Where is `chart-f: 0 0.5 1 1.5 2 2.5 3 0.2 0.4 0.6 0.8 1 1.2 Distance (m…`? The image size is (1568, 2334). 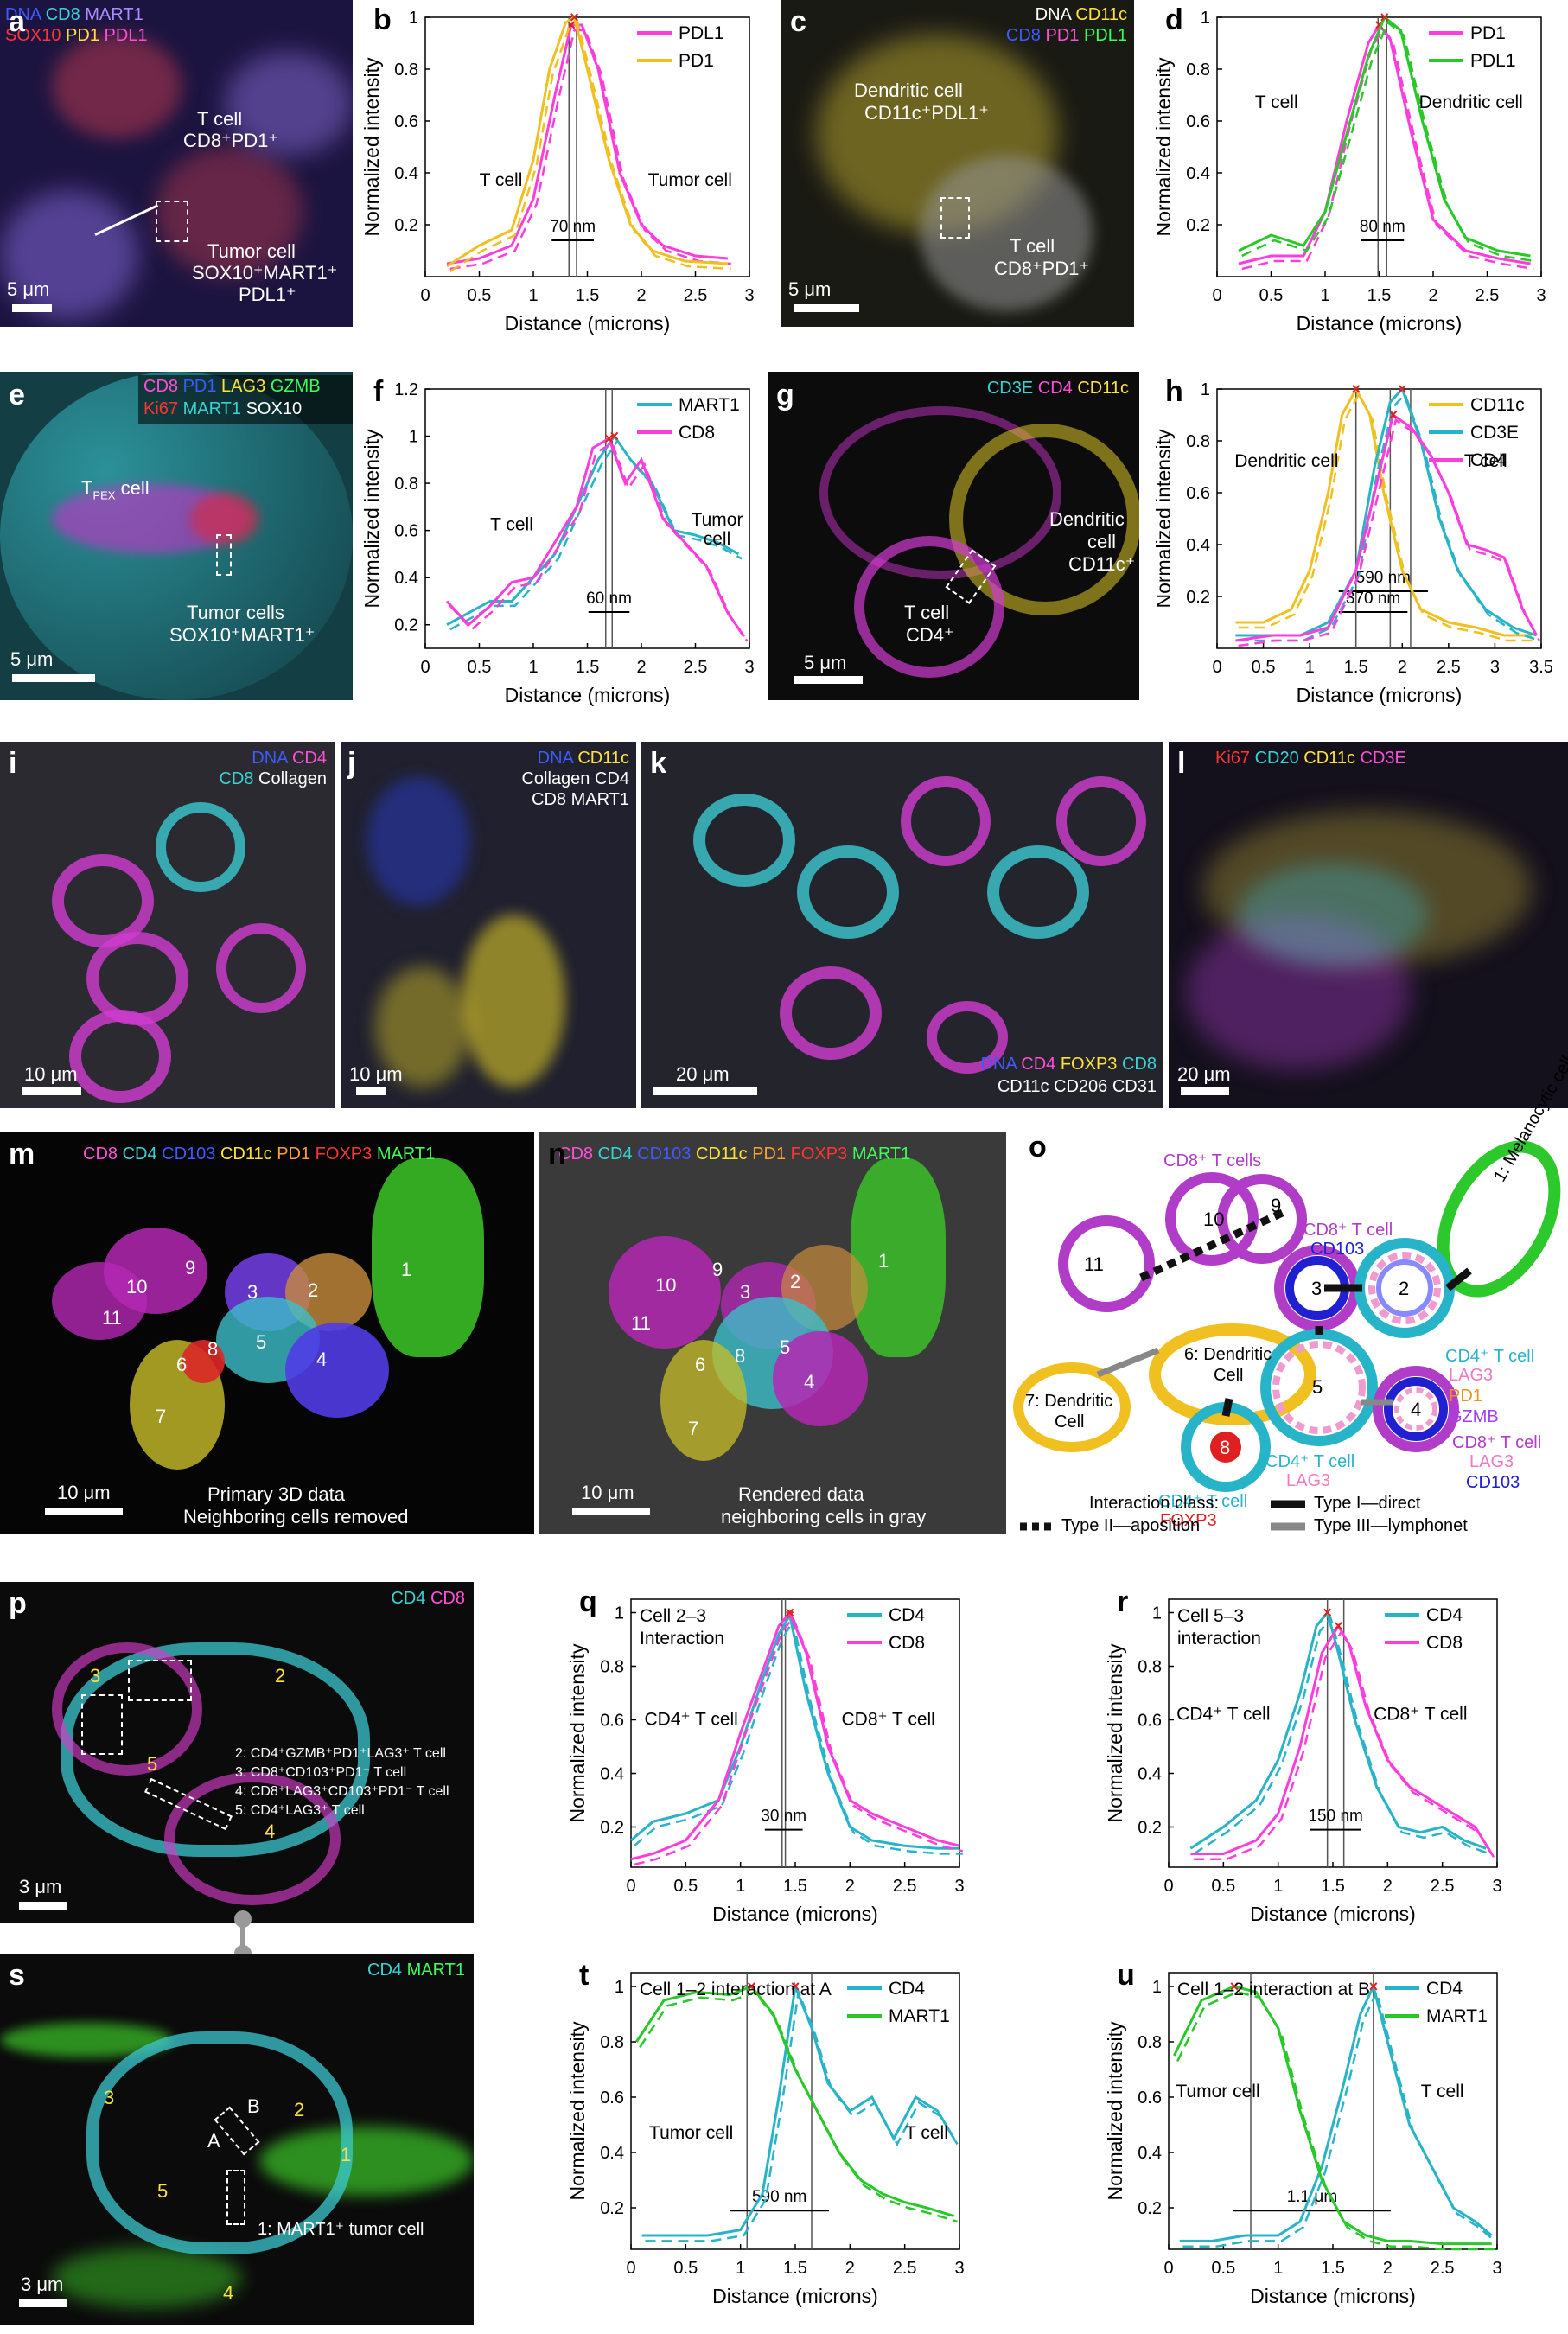 chart-f: 0 0.5 1 1.5 2 2.5 3 0.2 0.4 0.6 0.8 1 1.2 Distance (m… is located at coordinates (564, 547).